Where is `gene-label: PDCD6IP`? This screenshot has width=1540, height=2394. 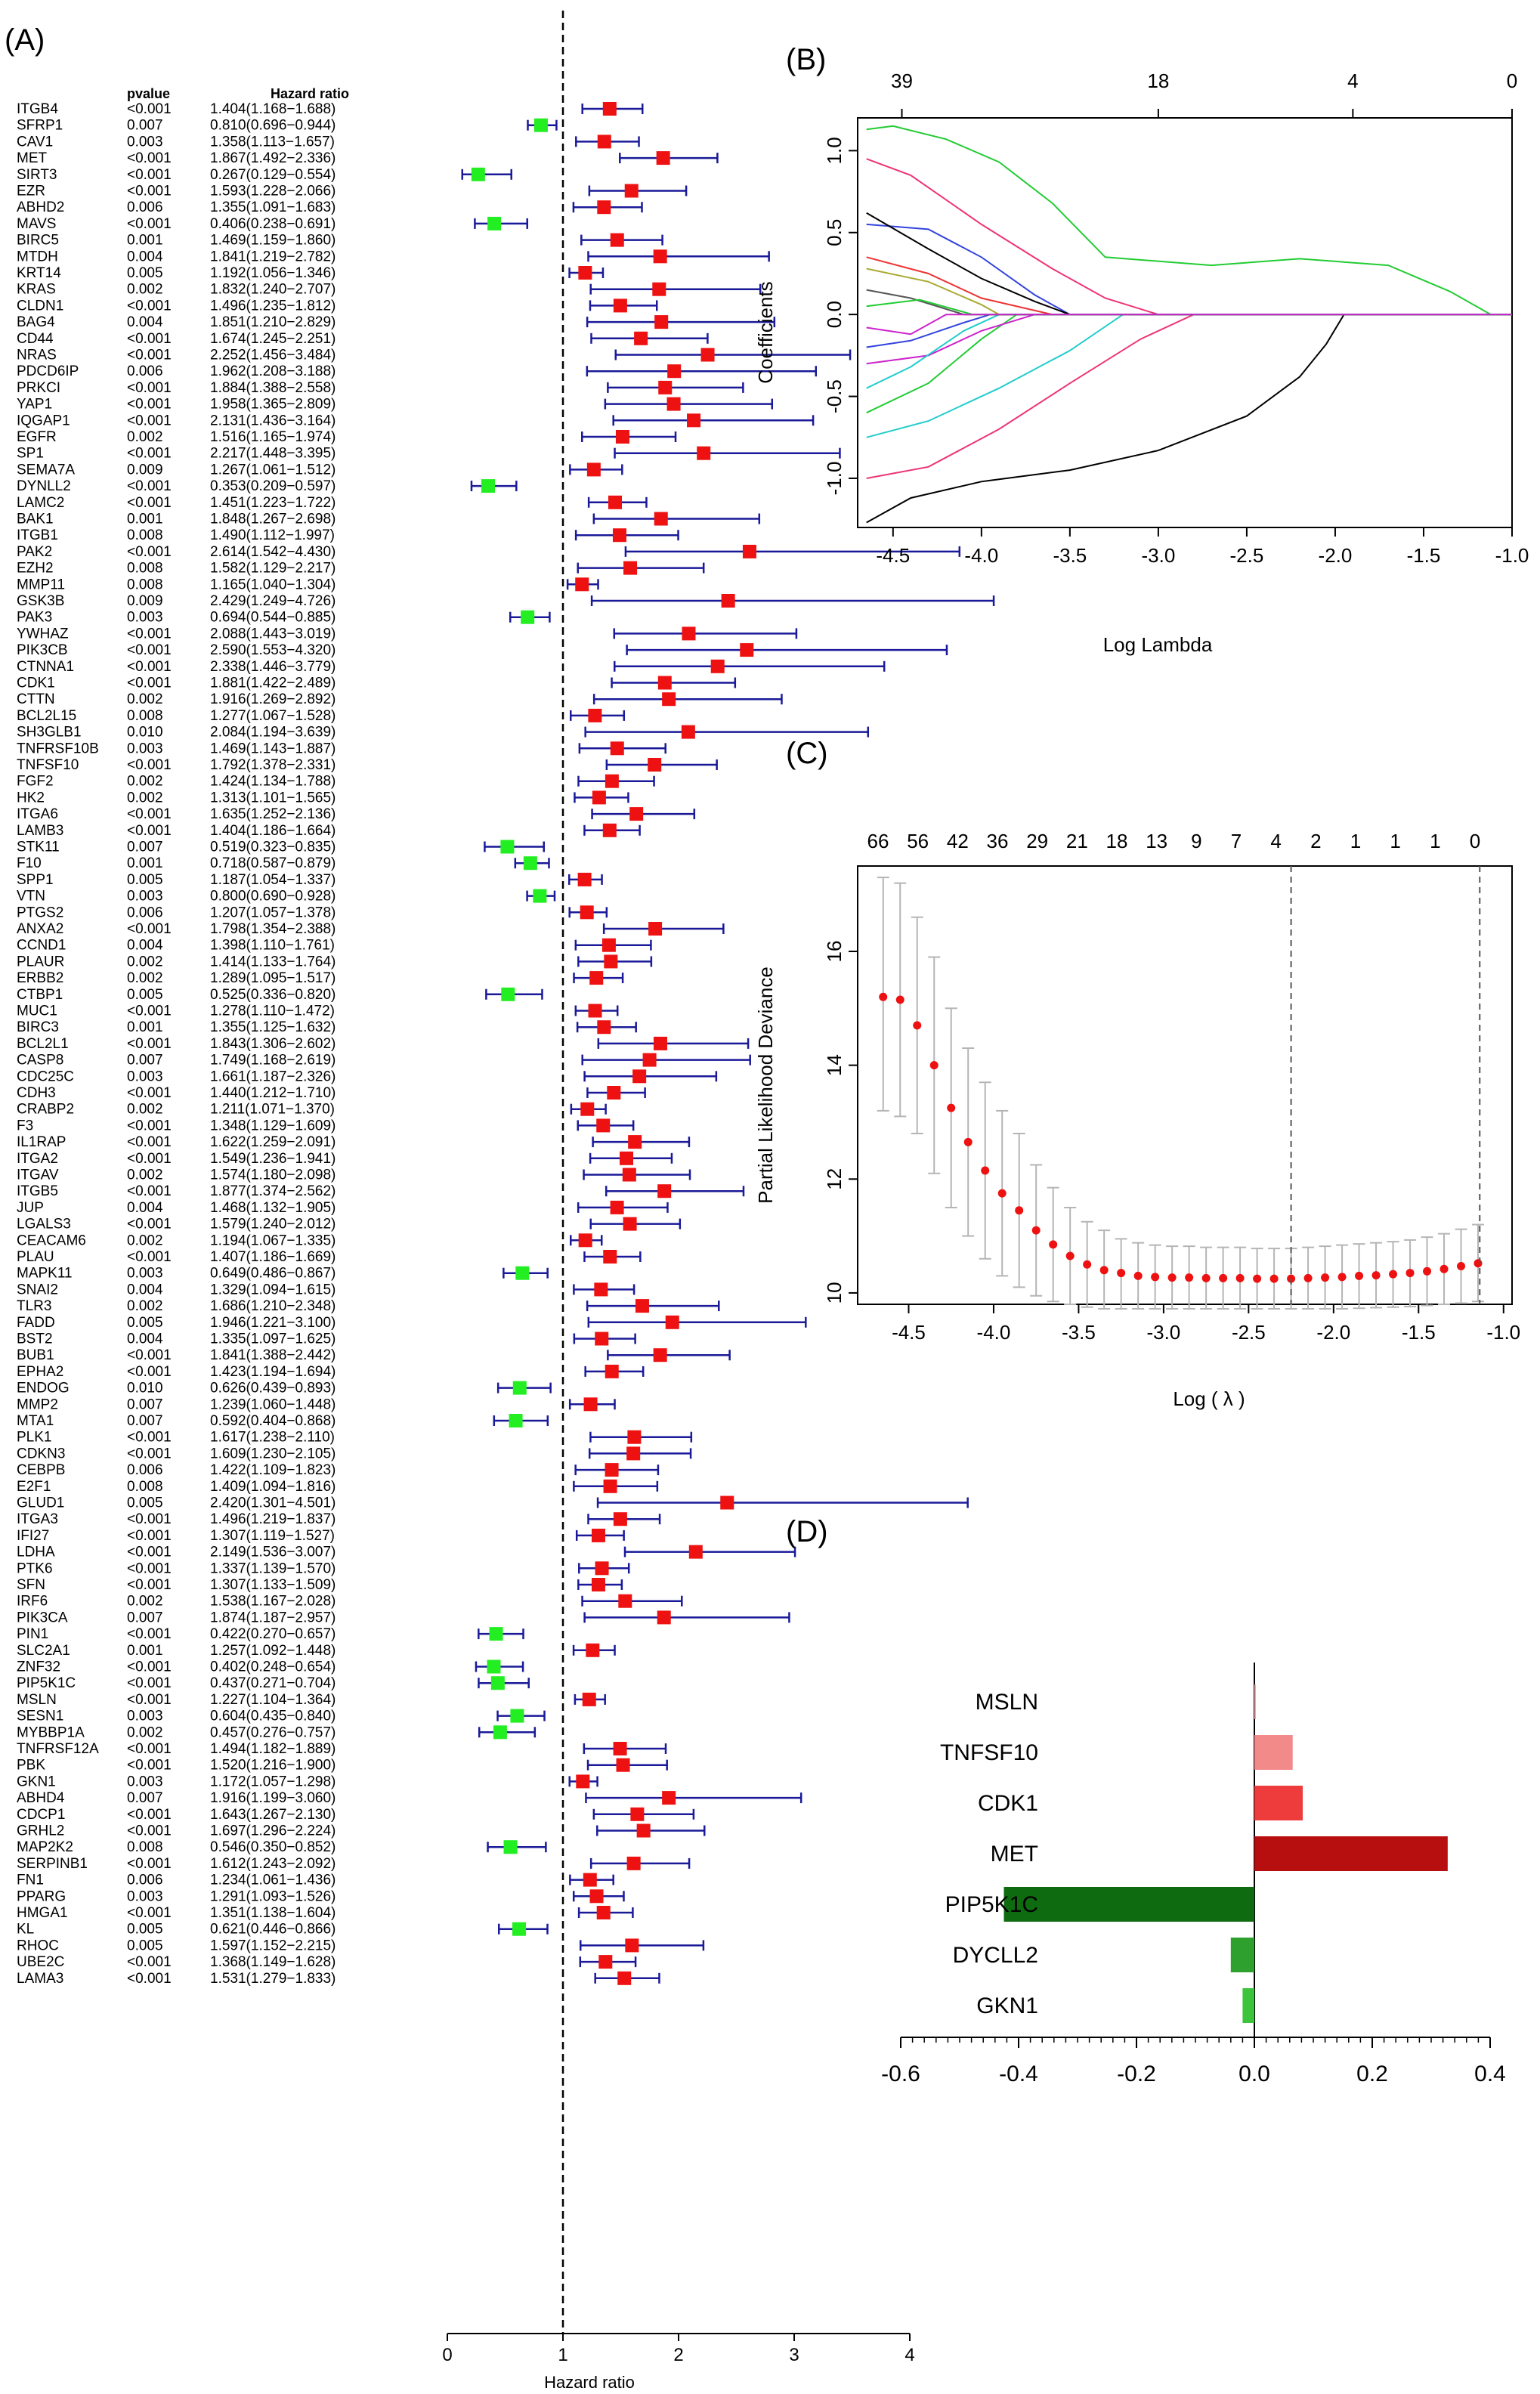 gene-label: PDCD6IP is located at coordinates (48, 371).